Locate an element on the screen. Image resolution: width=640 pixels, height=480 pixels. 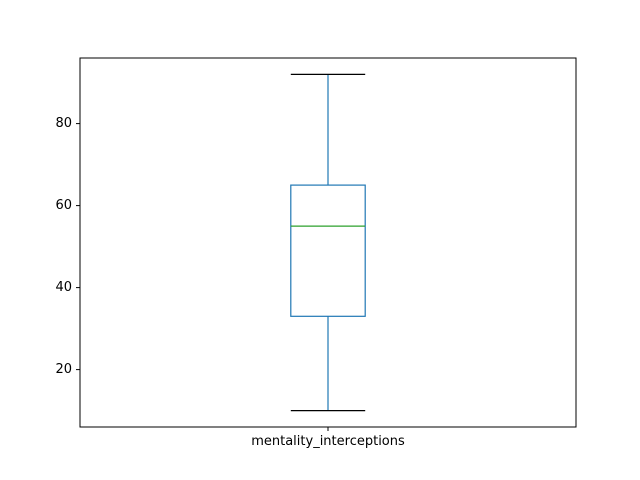
y-tick-label: 60 is located at coordinates (63, 205).